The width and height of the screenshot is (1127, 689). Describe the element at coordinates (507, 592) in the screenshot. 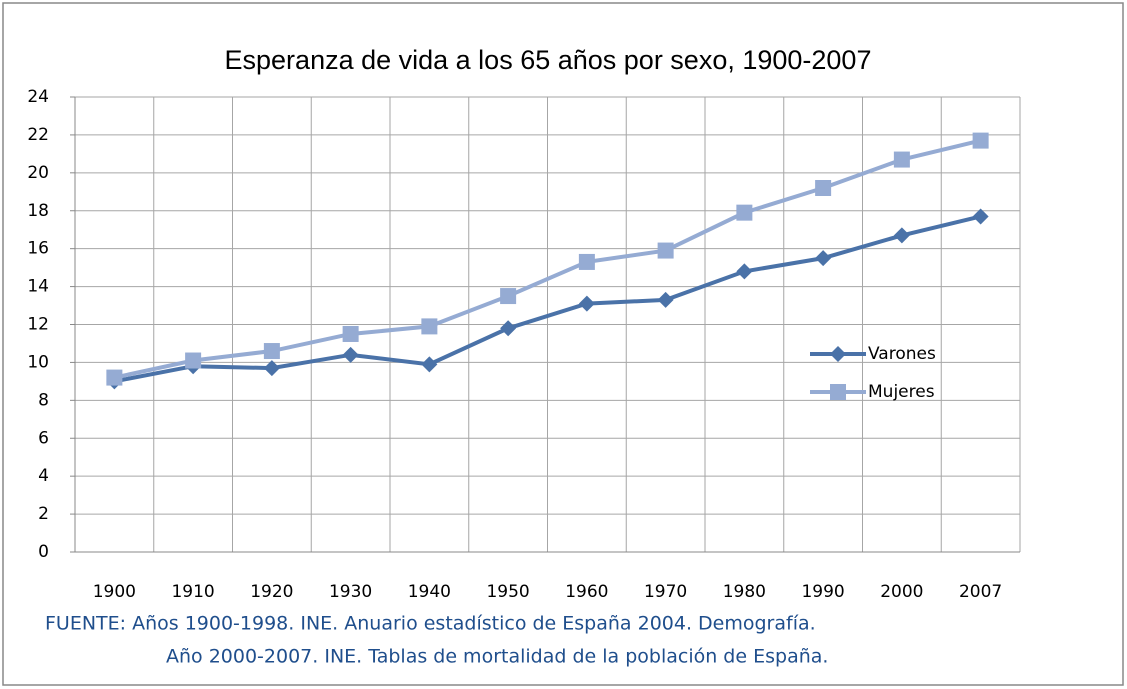

I see `x-tick-label: 1950` at that location.